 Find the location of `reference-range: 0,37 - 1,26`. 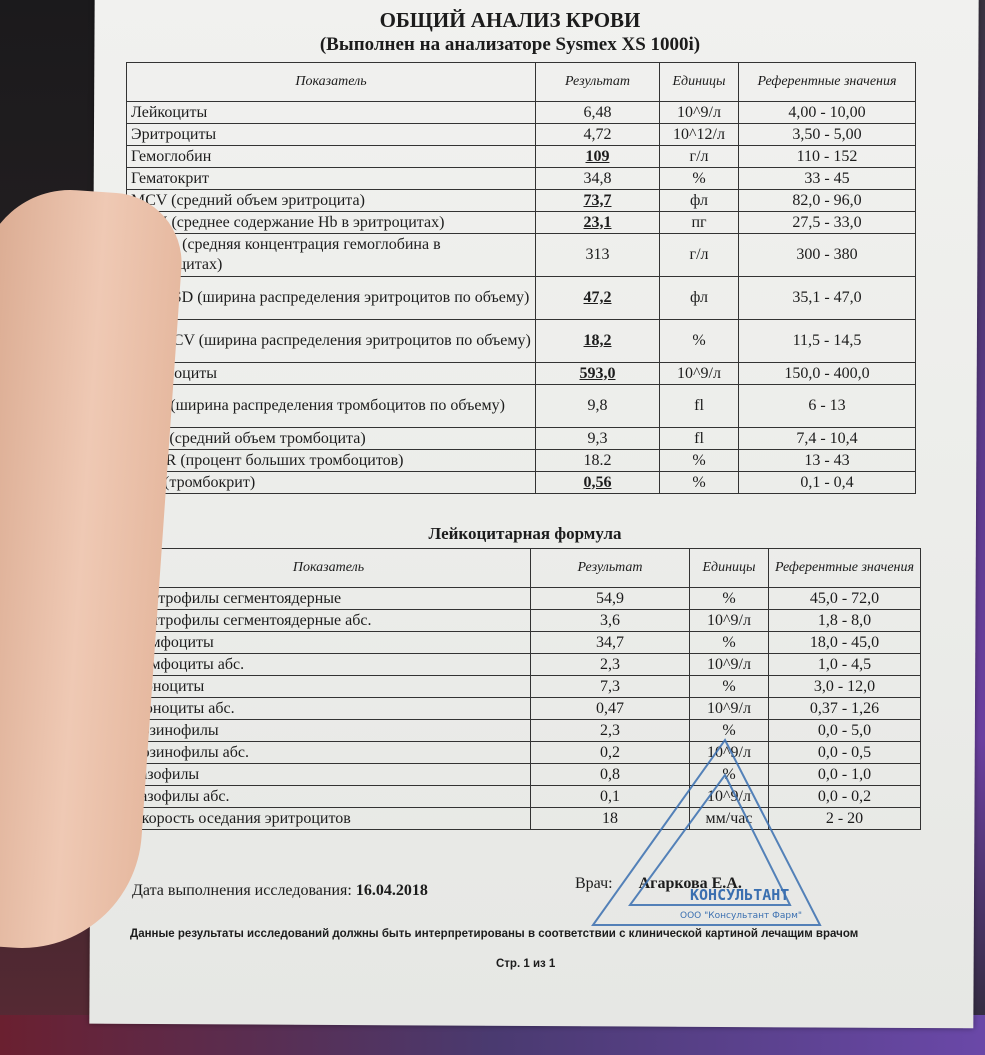

reference-range: 0,37 - 1,26 is located at coordinates (844, 708).